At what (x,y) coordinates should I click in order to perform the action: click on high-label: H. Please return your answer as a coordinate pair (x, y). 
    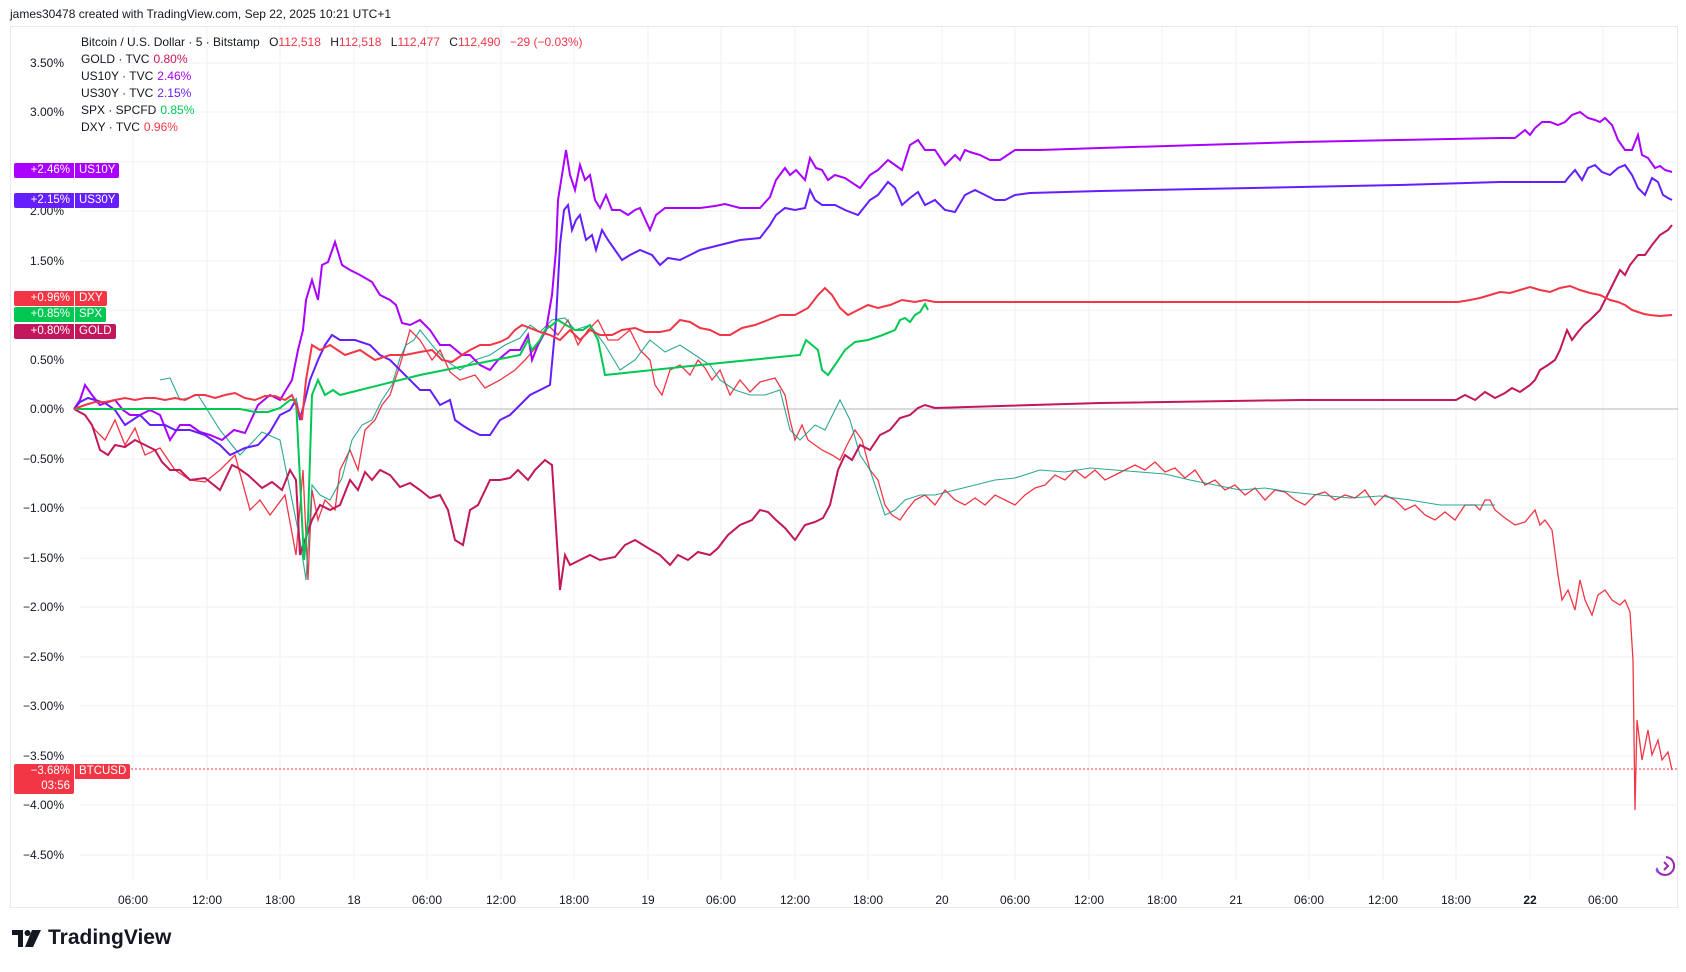
    Looking at the image, I should click on (334, 42).